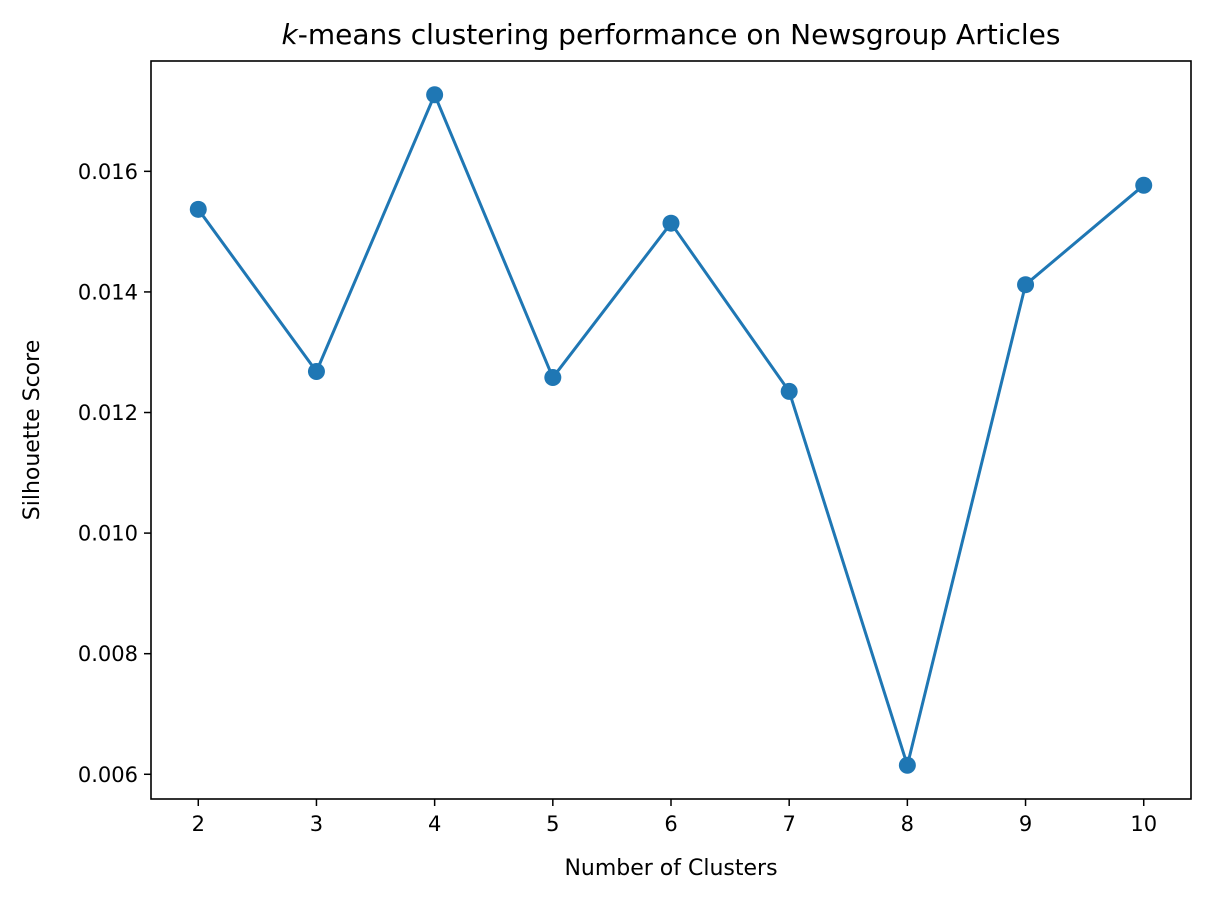 Image resolution: width=1211 pixels, height=900 pixels. What do you see at coordinates (291, 34) in the screenshot?
I see `chart-title-italic: k` at bounding box center [291, 34].